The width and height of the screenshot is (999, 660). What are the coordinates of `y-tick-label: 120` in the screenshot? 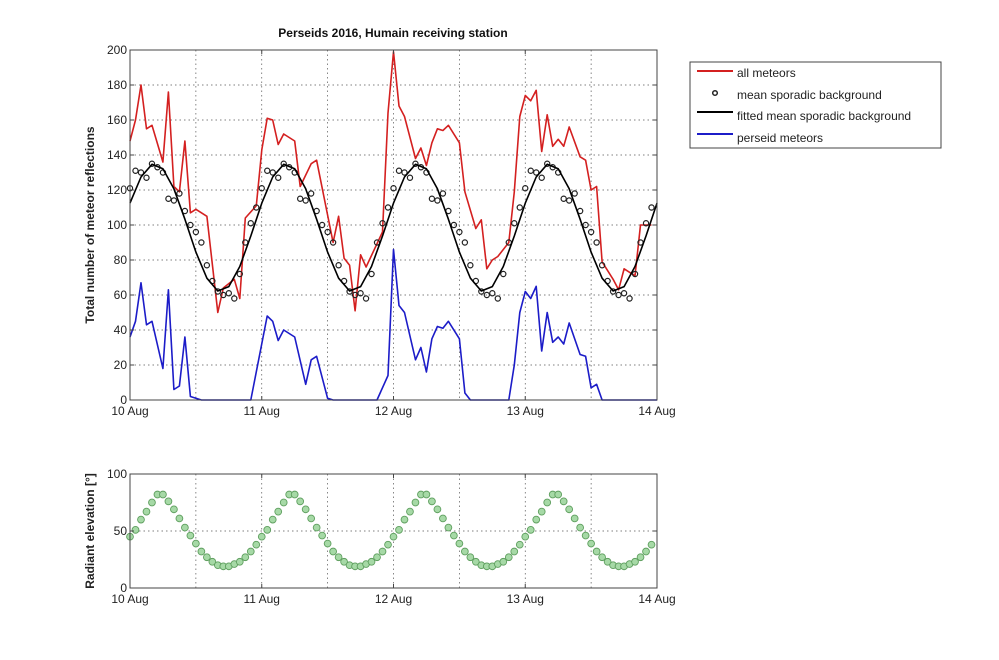 It's located at (117, 190).